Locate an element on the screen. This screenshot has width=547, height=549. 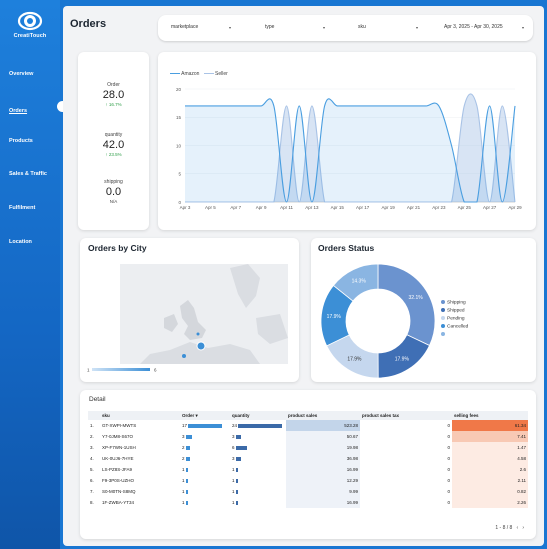
x-tick-label: Apr 29 is located at coordinates (515, 207).